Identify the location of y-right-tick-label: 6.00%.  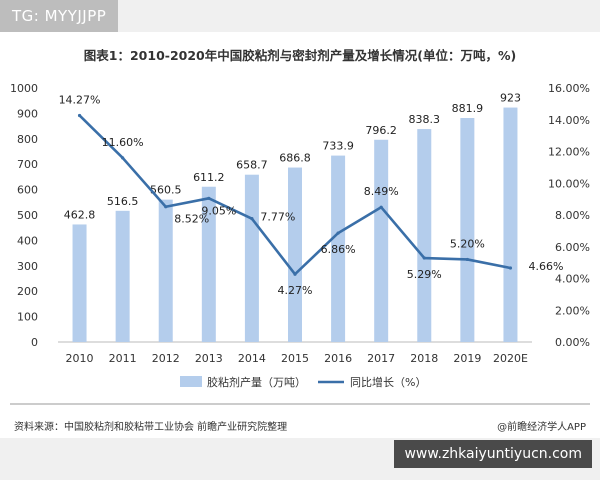
(572, 247).